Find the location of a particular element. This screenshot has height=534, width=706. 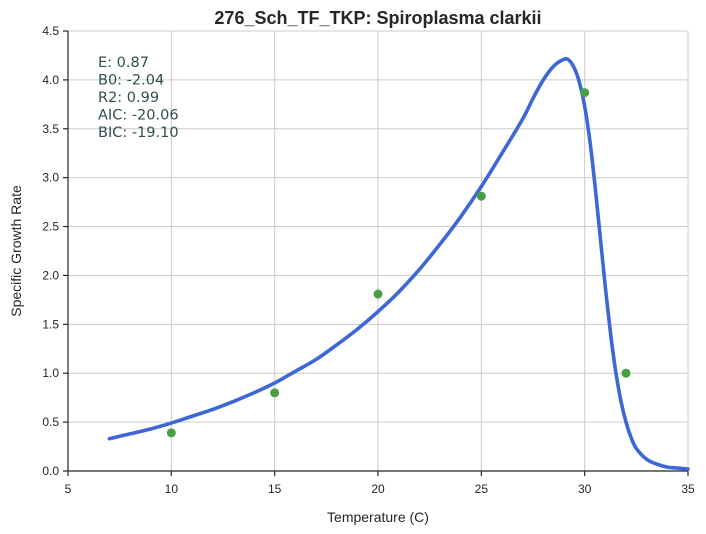

y-tick-label: 1.0 is located at coordinates (50, 373).